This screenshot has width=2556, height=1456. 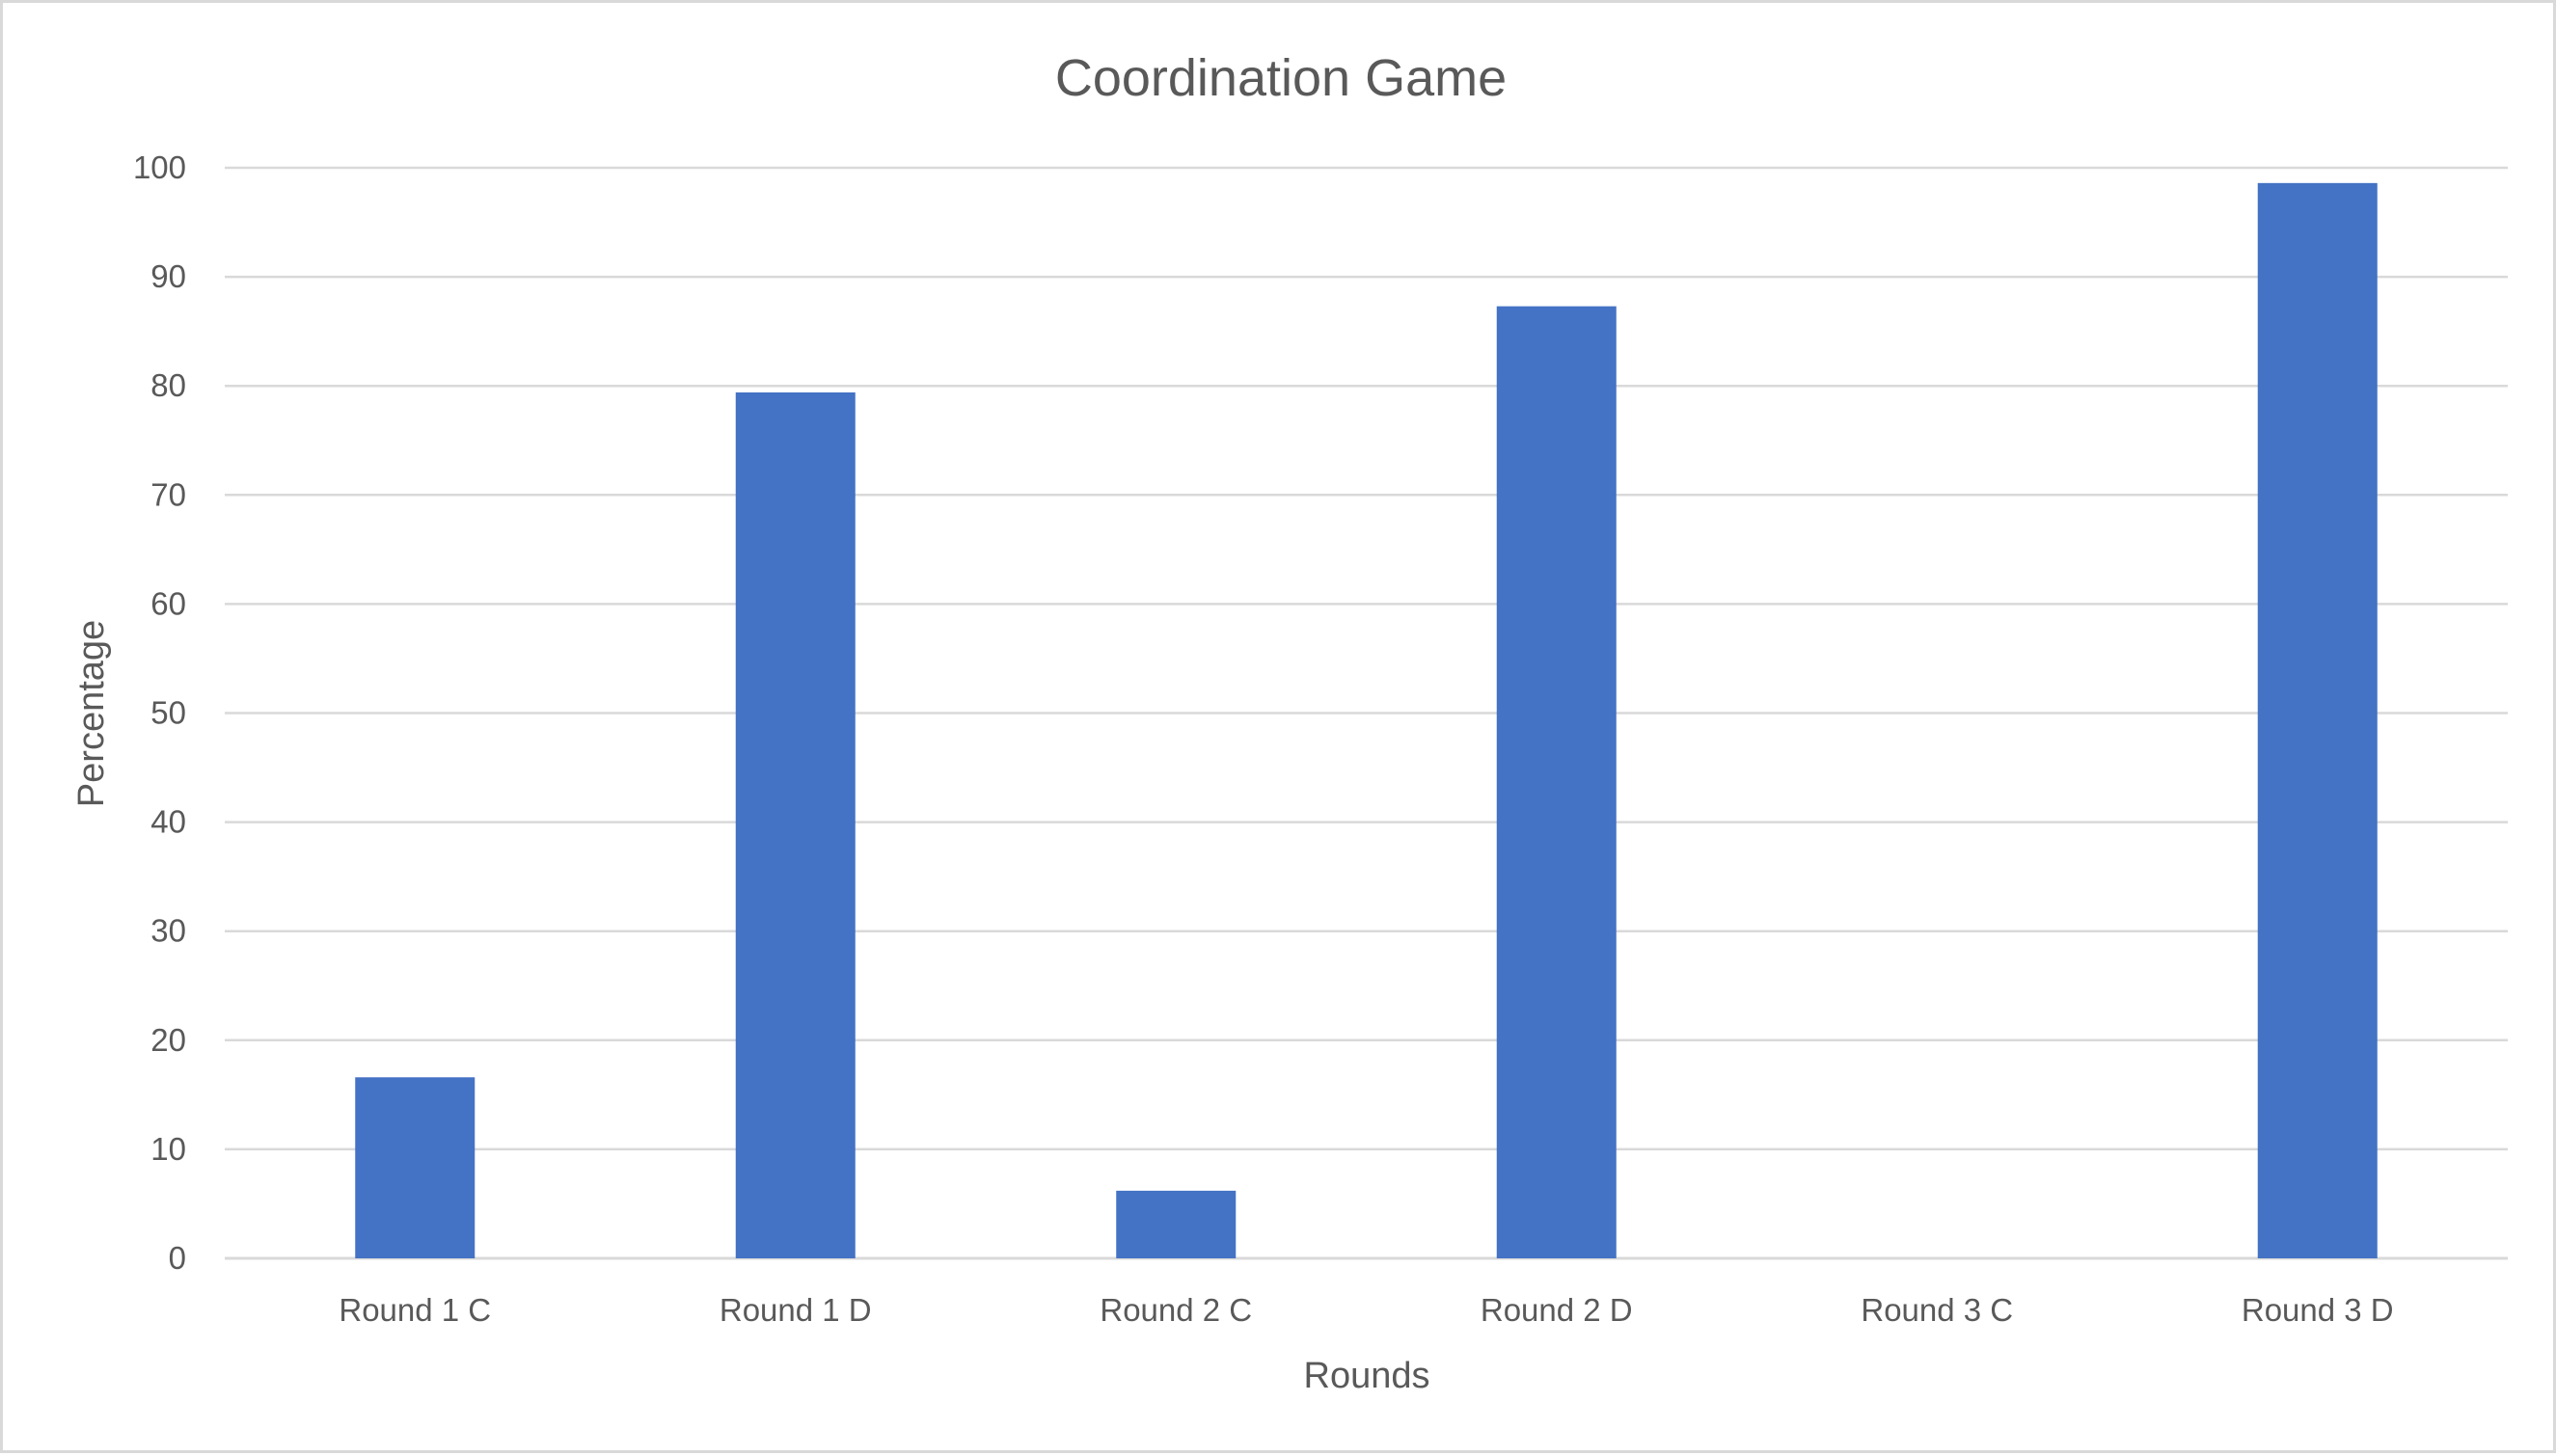 What do you see at coordinates (168, 603) in the screenshot?
I see `y-tick-label: 60` at bounding box center [168, 603].